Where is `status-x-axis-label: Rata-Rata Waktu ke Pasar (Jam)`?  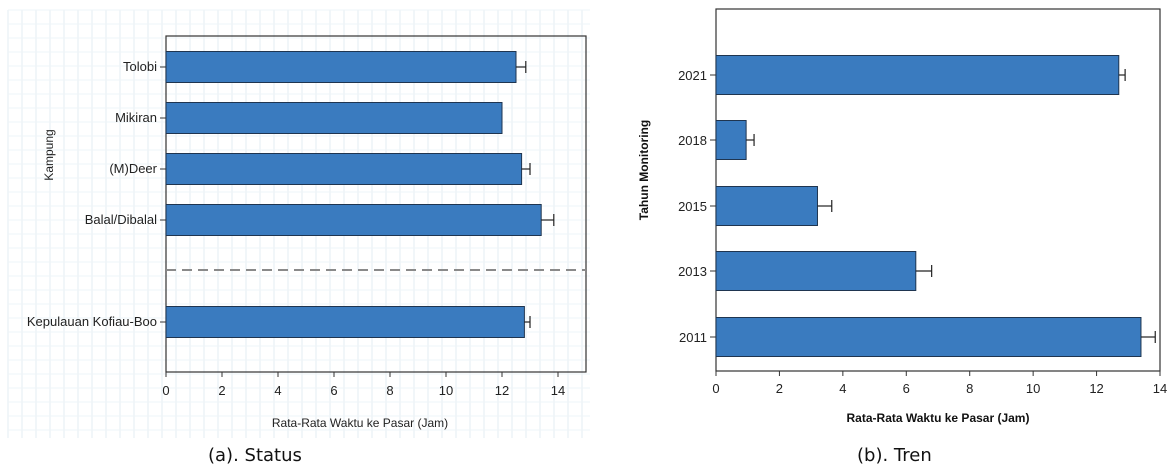
status-x-axis-label: Rata-Rata Waktu ke Pasar (Jam) is located at coordinates (360, 423).